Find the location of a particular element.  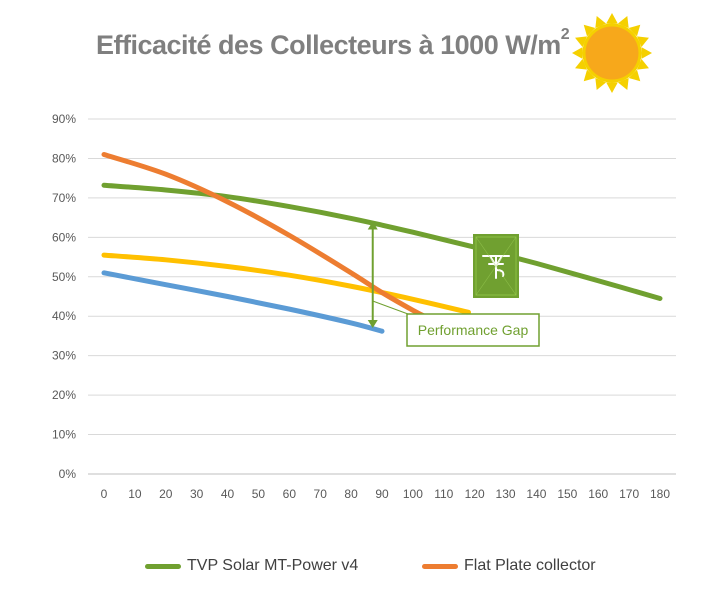

x-tick-label: 140 is located at coordinates (536, 494).